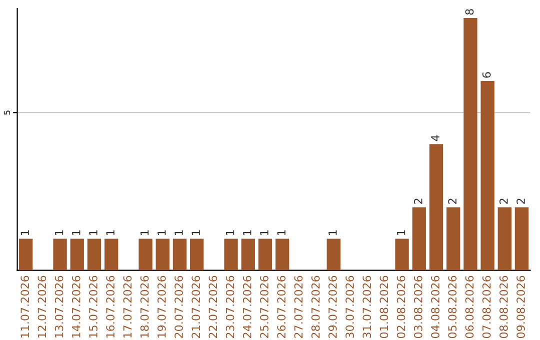  I want to click on x-tick-label: 21.07.2026, so click(196, 307).